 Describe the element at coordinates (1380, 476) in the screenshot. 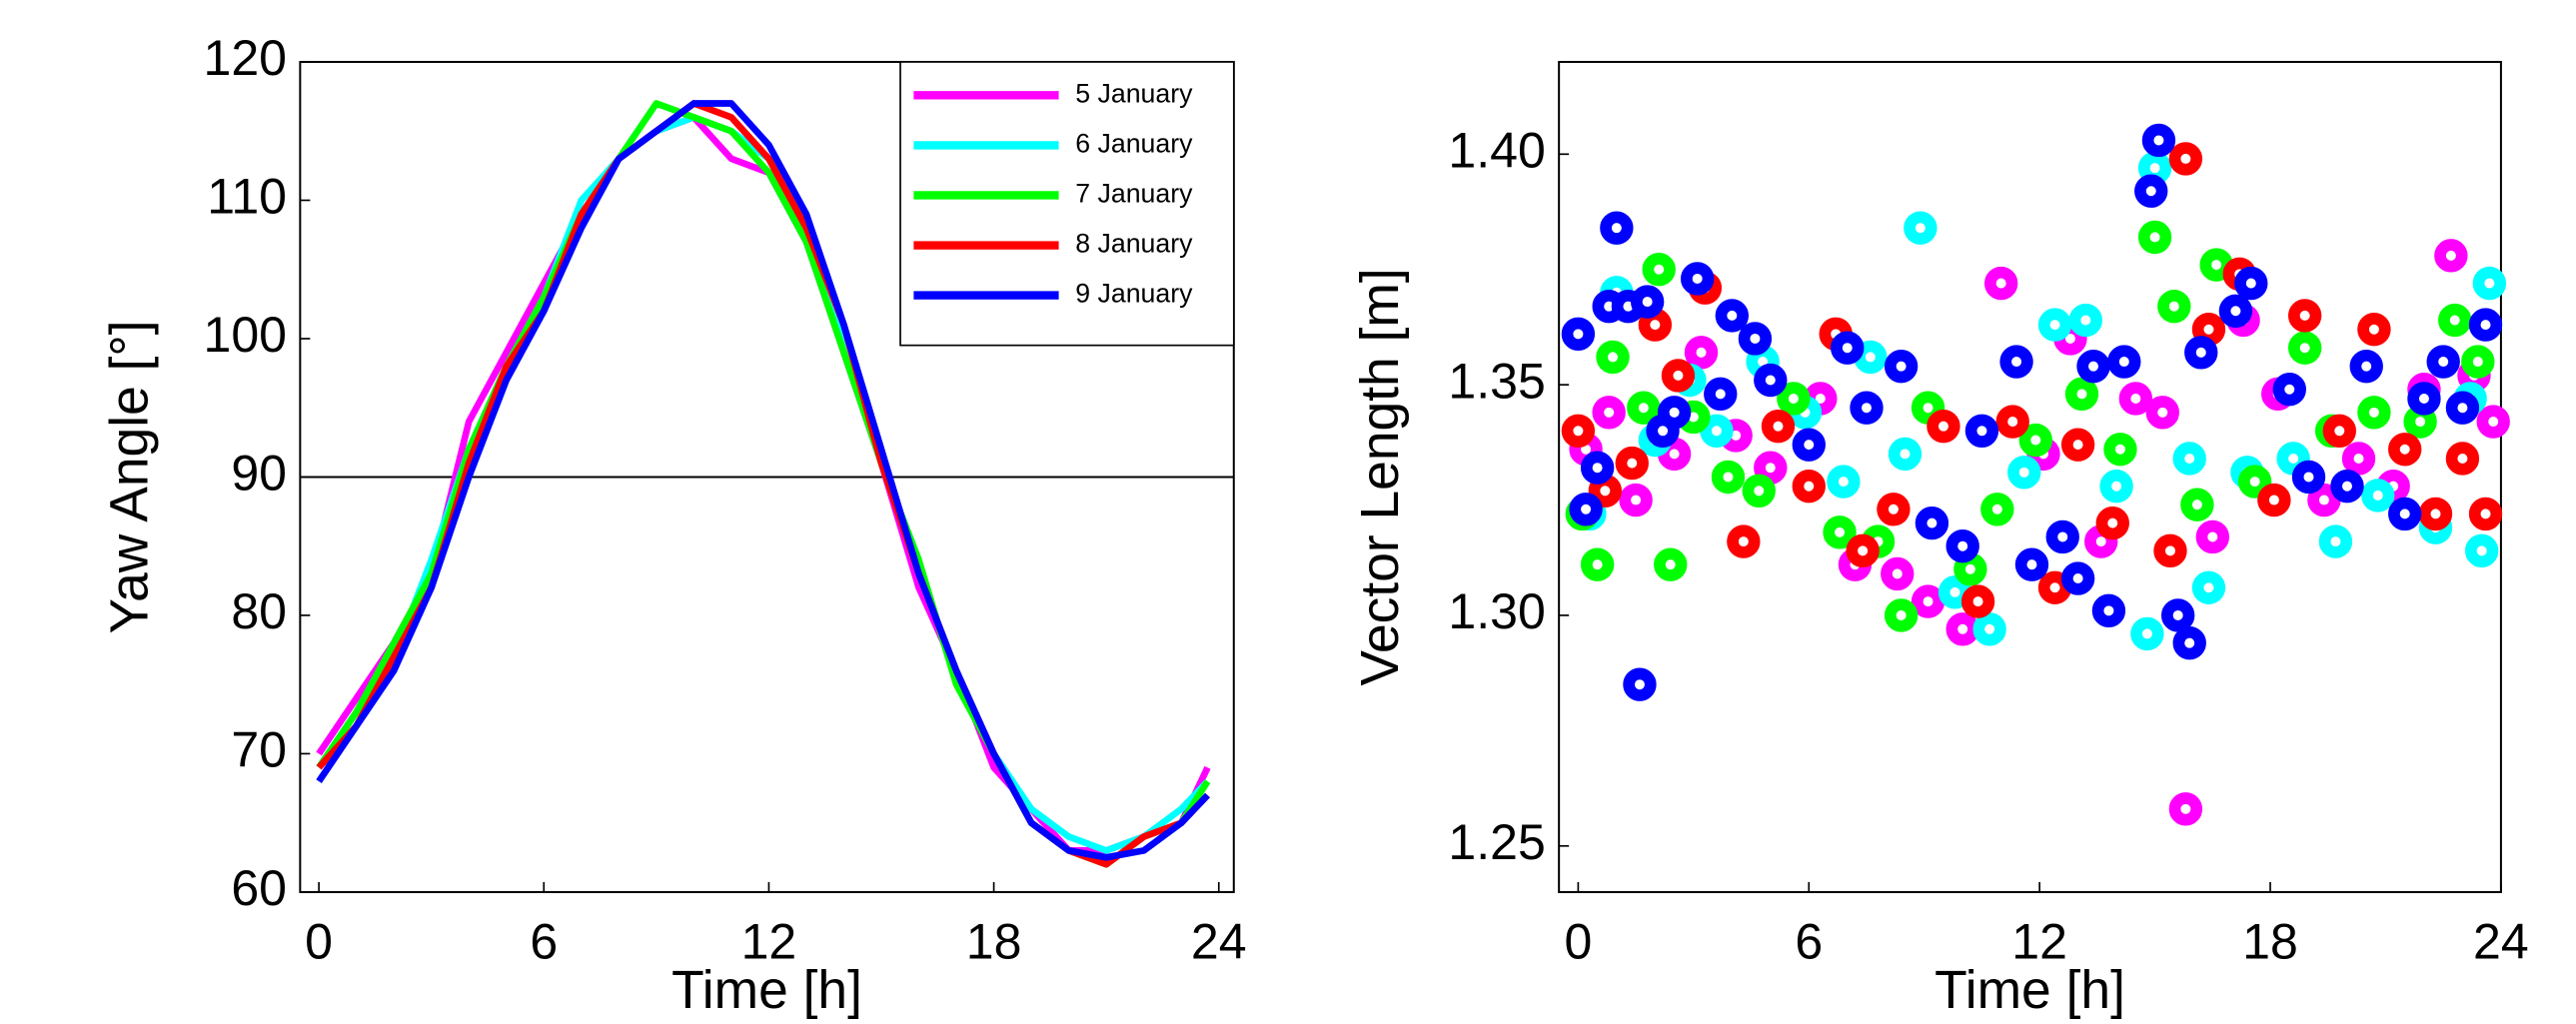

I see `y-axis-label: Vector Length [m]` at that location.